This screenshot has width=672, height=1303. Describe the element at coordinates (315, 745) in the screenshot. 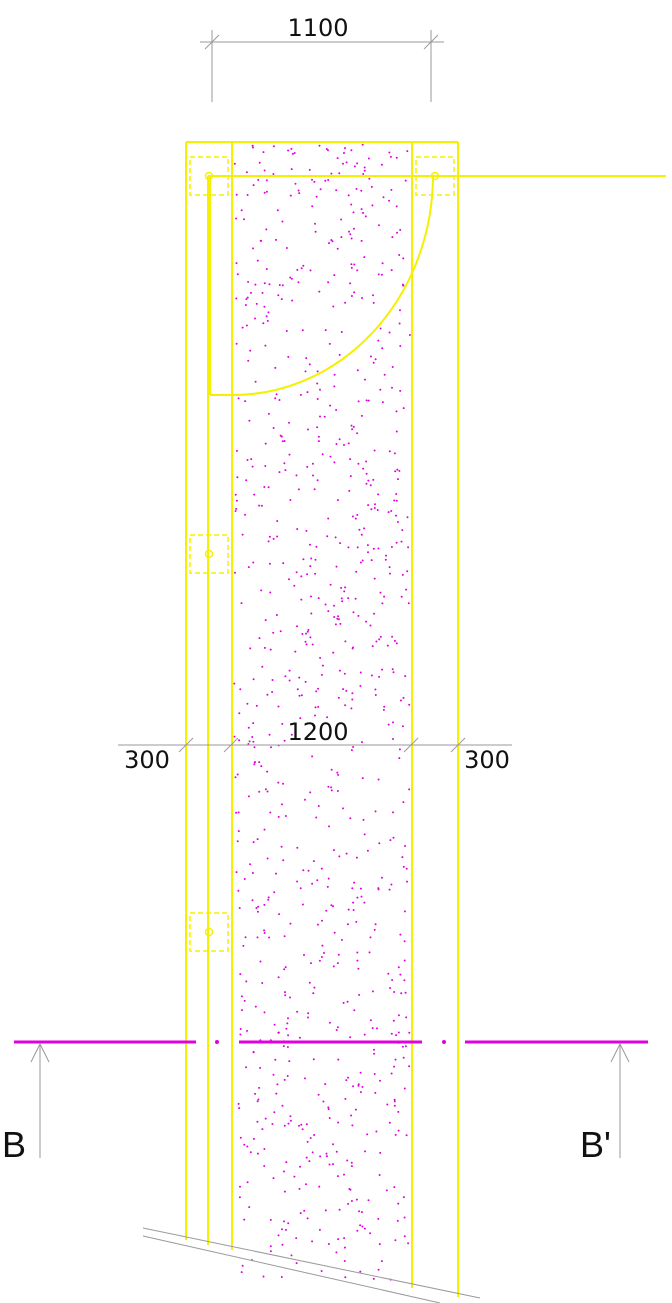

I see `middle-dimension` at that location.